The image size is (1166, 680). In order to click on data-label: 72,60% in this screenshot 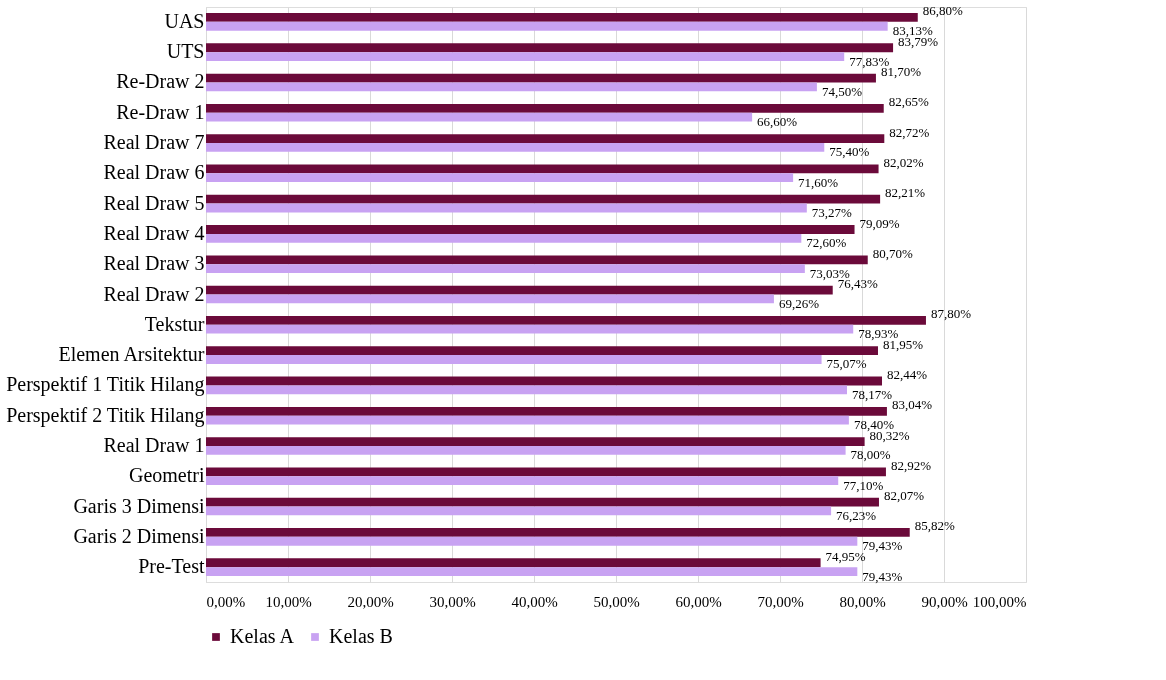, I will do `click(826, 243)`.